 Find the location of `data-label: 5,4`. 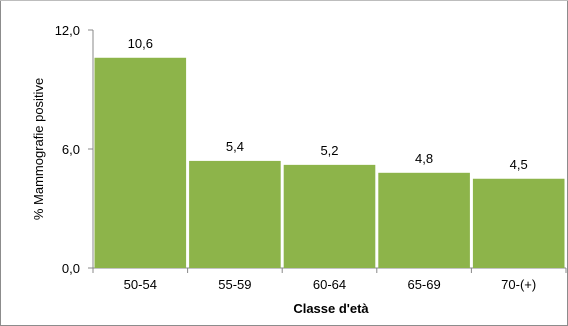

data-label: 5,4 is located at coordinates (235, 146).